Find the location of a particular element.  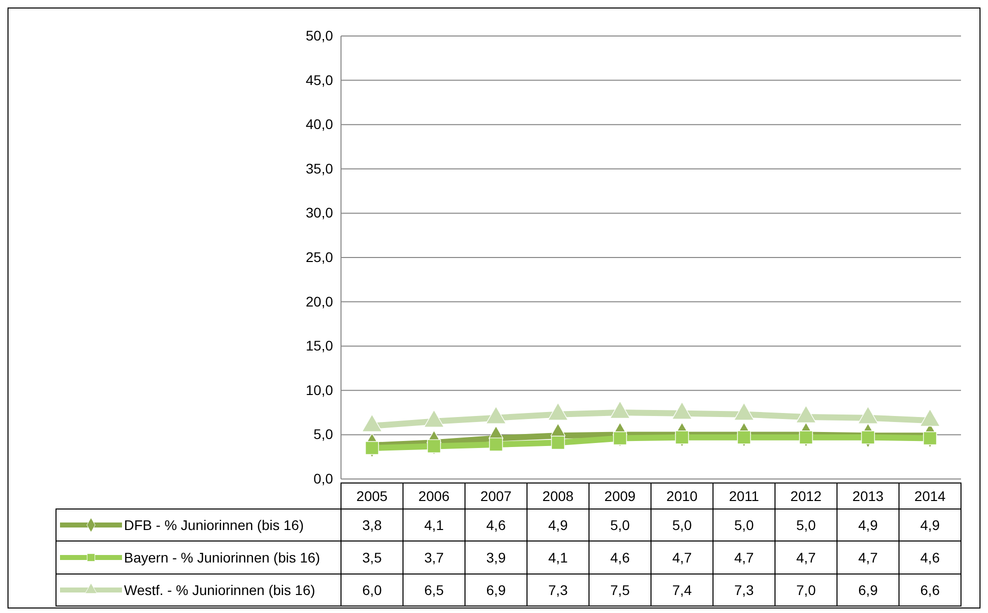

data-label: 6,6 is located at coordinates (930, 590).